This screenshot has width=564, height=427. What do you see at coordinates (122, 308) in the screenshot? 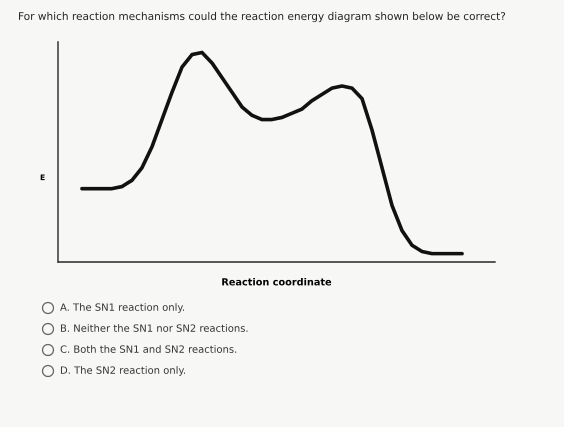
I see `text: A. The SN1 reaction only.` at bounding box center [122, 308].